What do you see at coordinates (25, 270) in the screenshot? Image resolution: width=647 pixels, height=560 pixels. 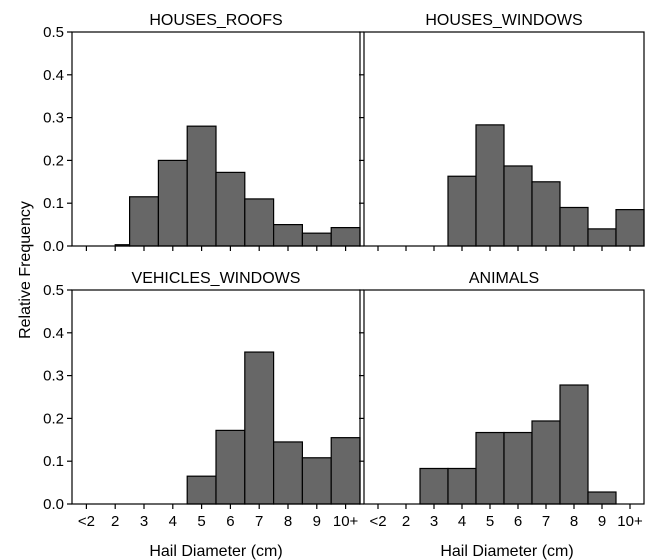 I see `y-axis-label: Relative Frequency` at bounding box center [25, 270].